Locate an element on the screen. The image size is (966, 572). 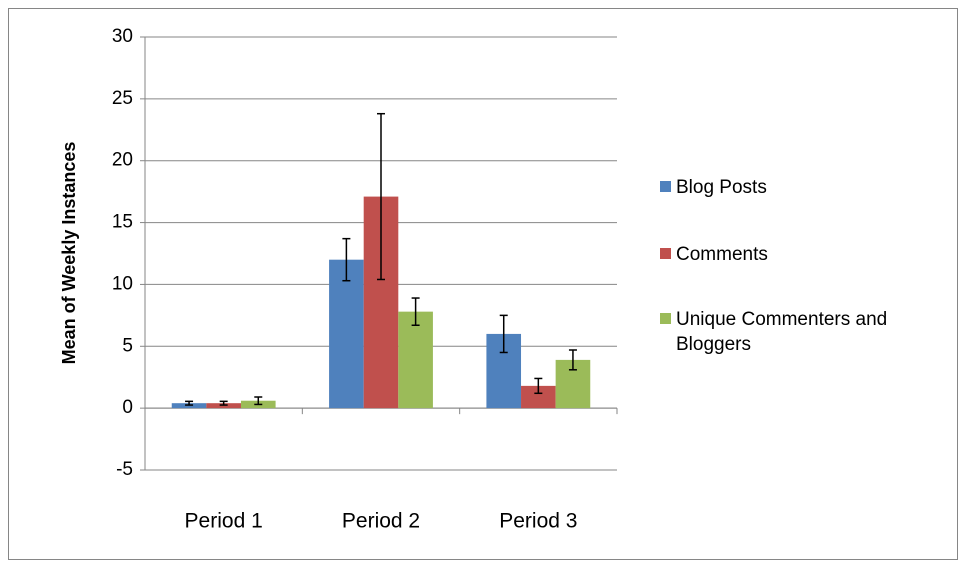
y-tick-label: 5 is located at coordinates (127, 345).